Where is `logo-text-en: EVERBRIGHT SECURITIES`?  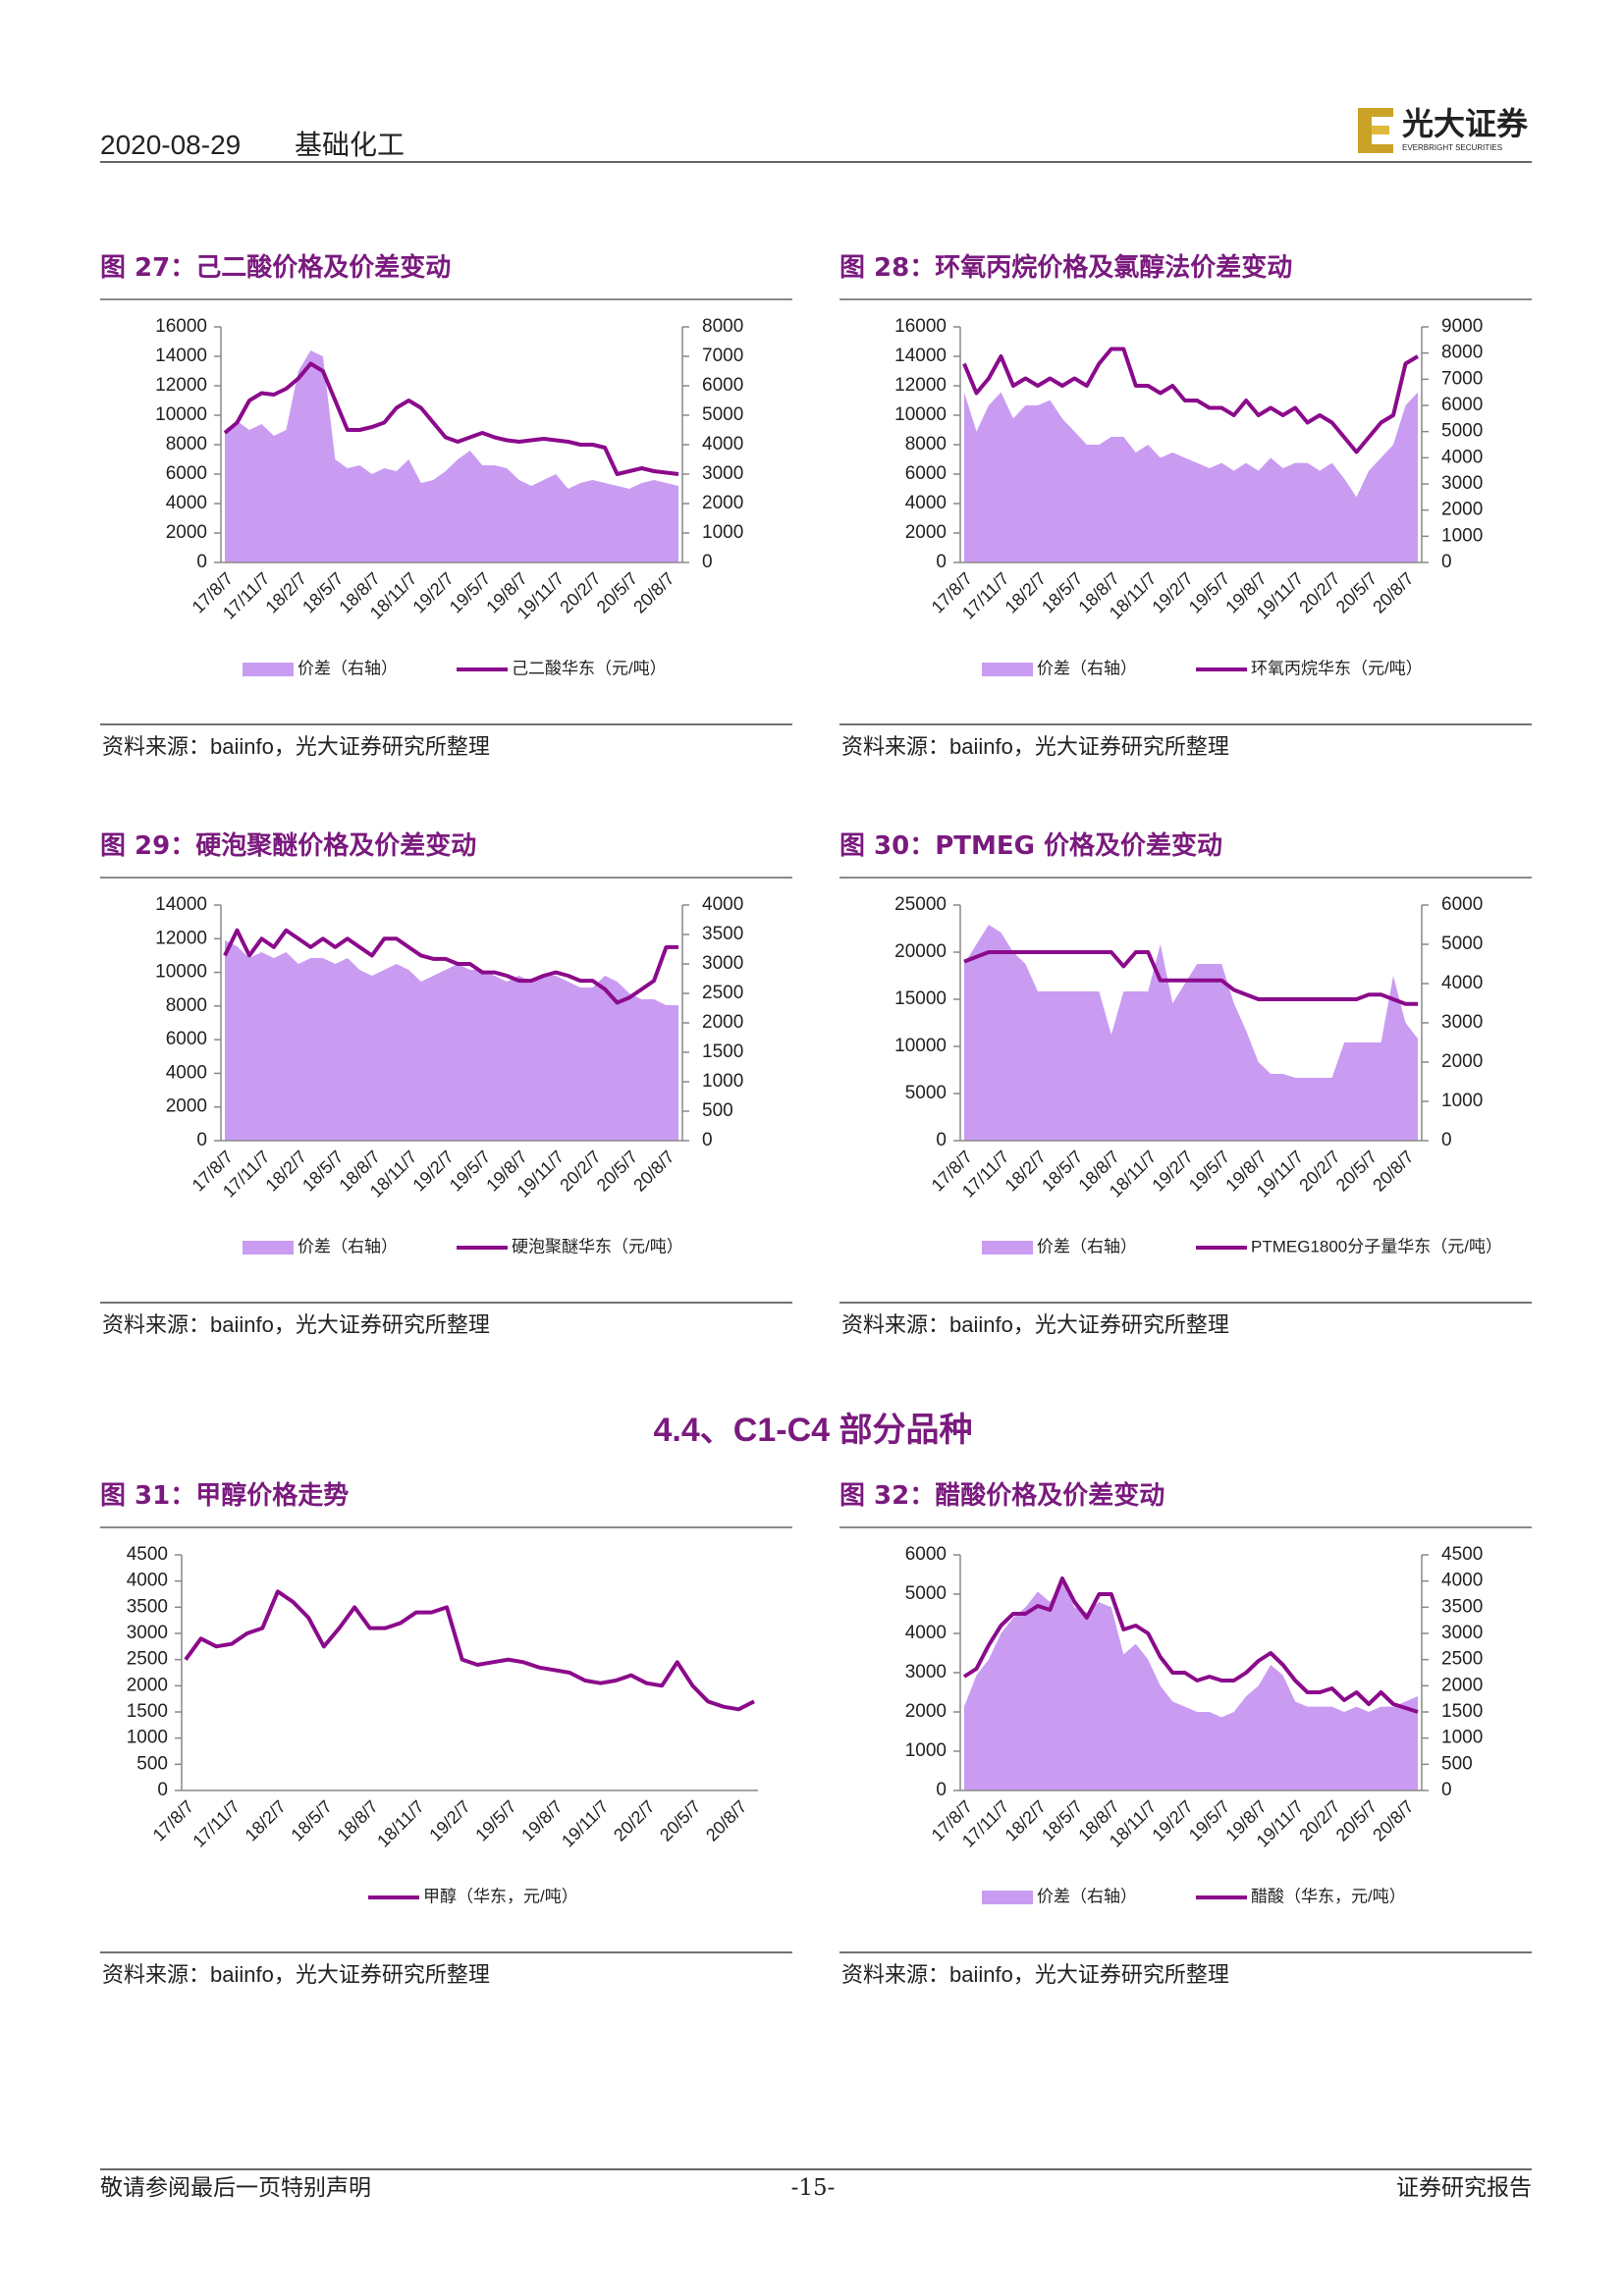
logo-text-en: EVERBRIGHT SECURITIES is located at coordinates (1452, 148).